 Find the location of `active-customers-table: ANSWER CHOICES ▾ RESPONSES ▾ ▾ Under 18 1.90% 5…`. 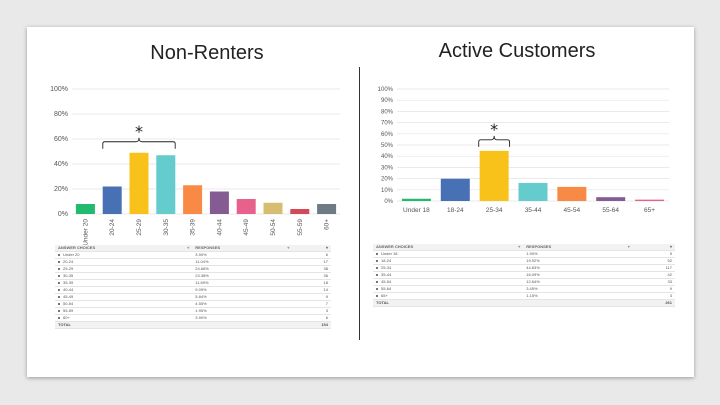

active-customers-table: ANSWER CHOICES ▾ RESPONSES ▾ ▾ Under 18 1.90% 5… is located at coordinates (524, 275).